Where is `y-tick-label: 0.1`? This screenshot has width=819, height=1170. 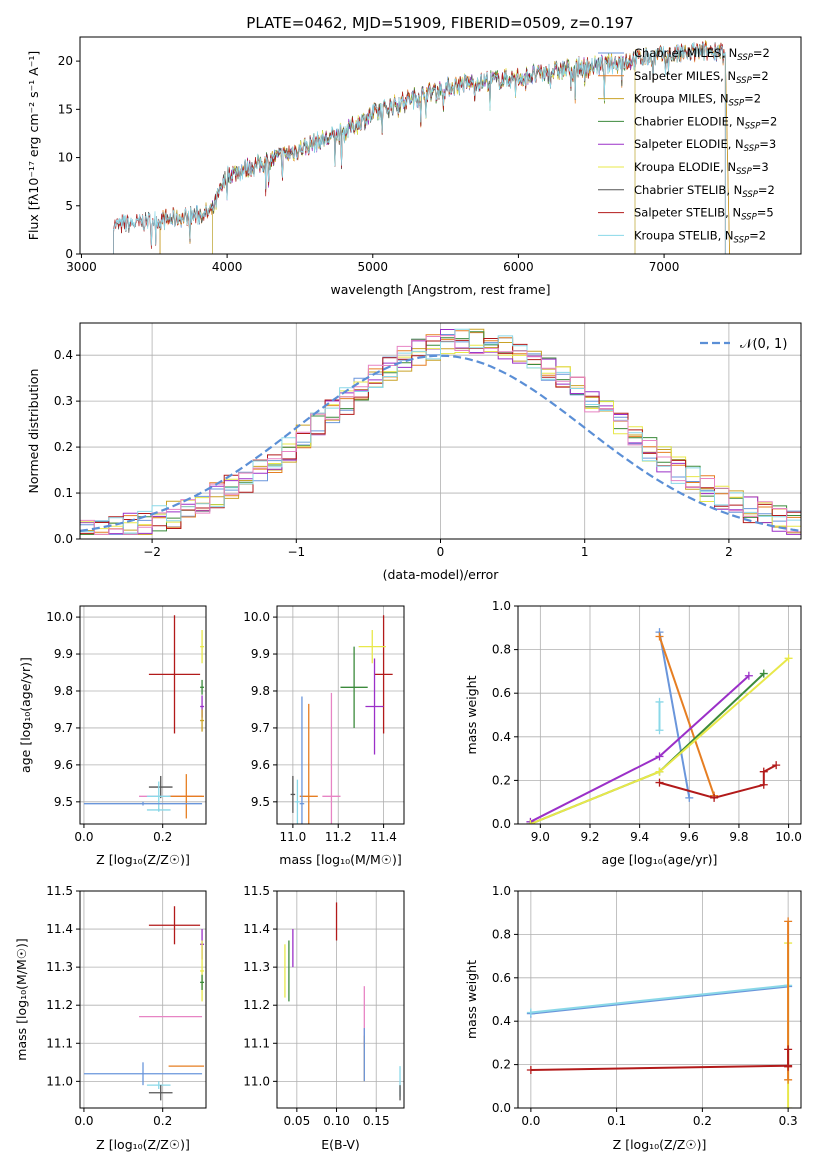 y-tick-label: 0.1 is located at coordinates (63, 493).